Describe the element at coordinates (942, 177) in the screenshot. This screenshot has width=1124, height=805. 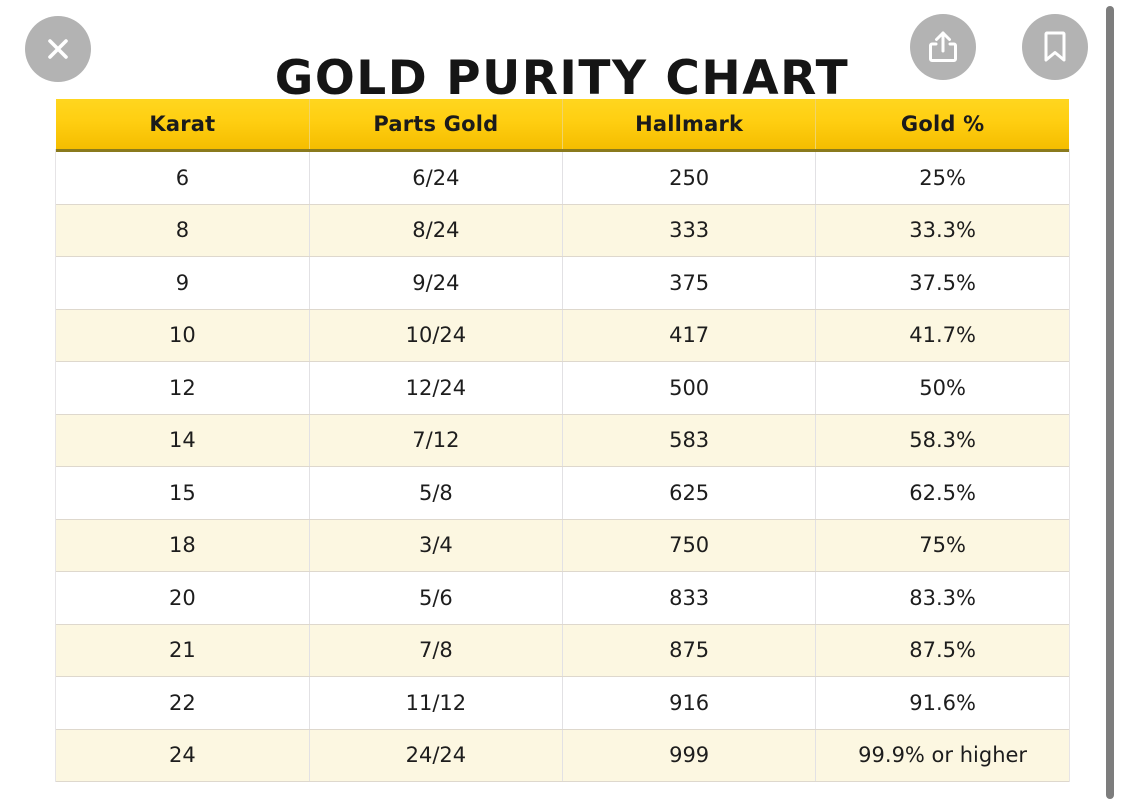
I see `cell-gold-pct: 25%` at that location.